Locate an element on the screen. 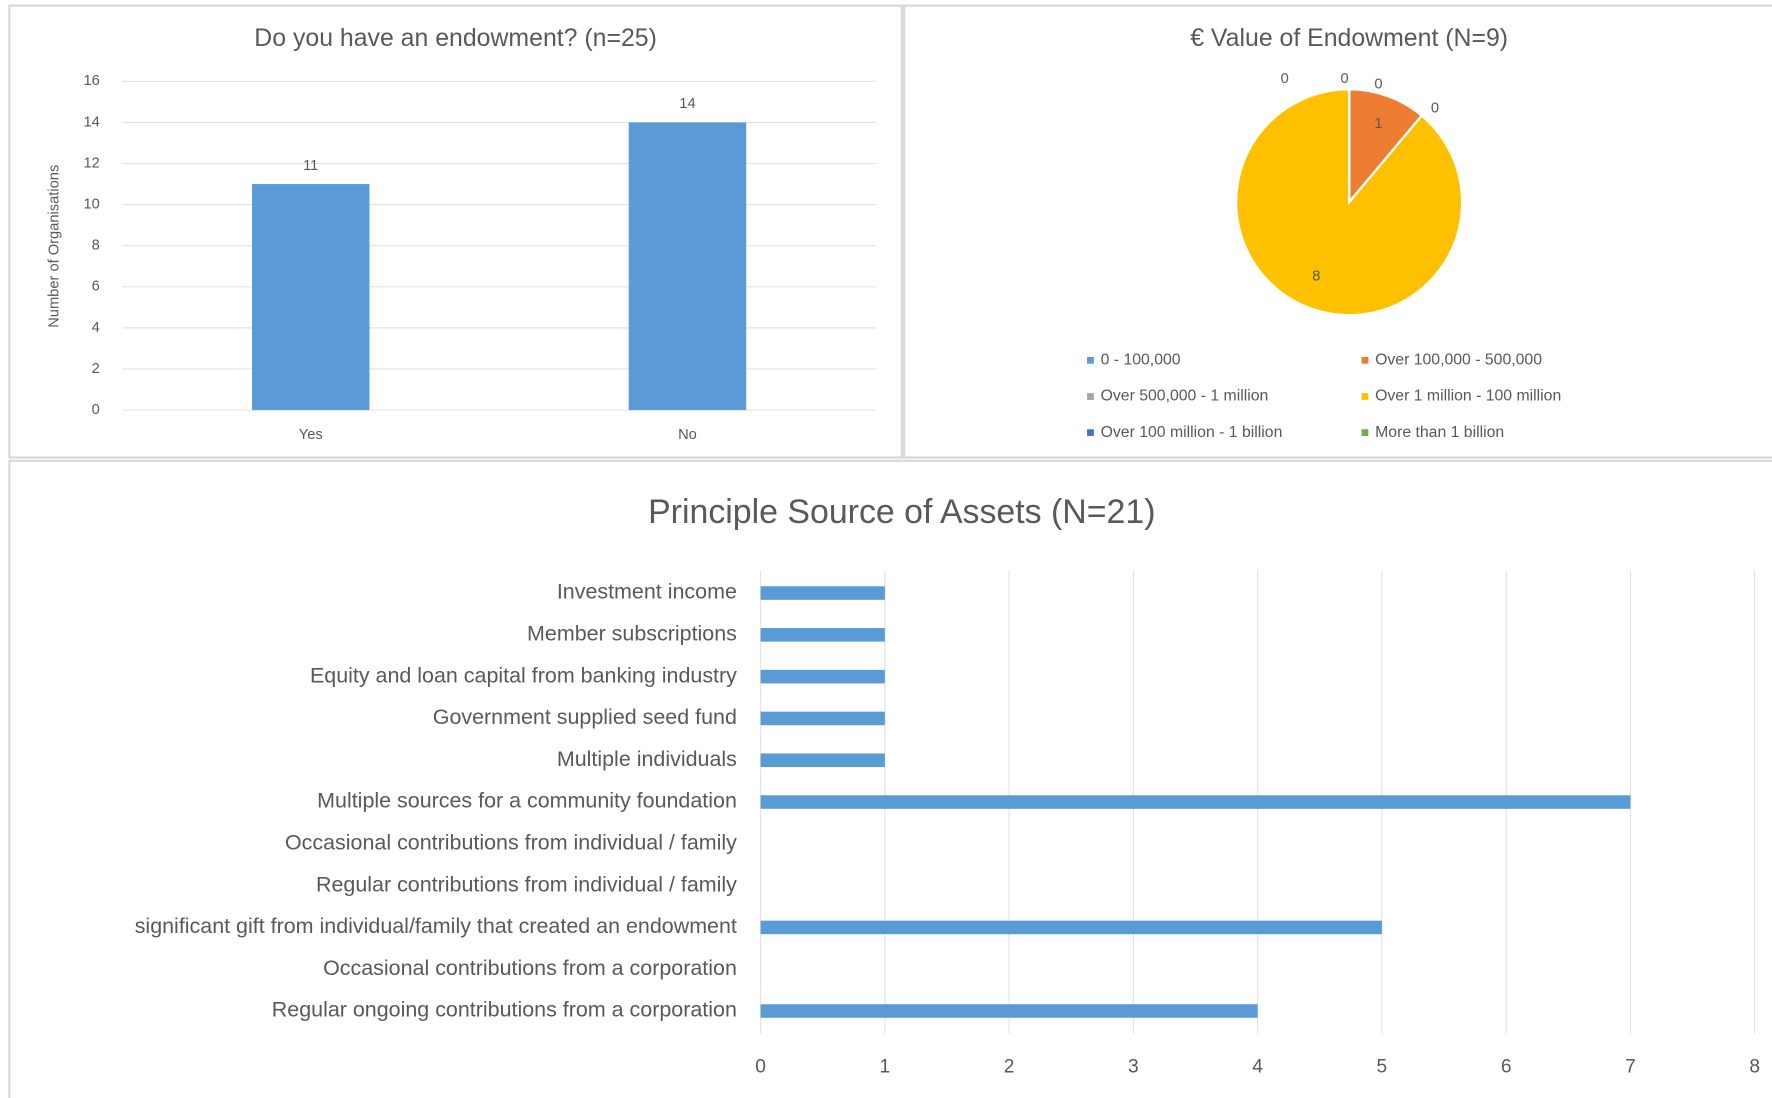  y-tick-label: 12 is located at coordinates (91, 163).